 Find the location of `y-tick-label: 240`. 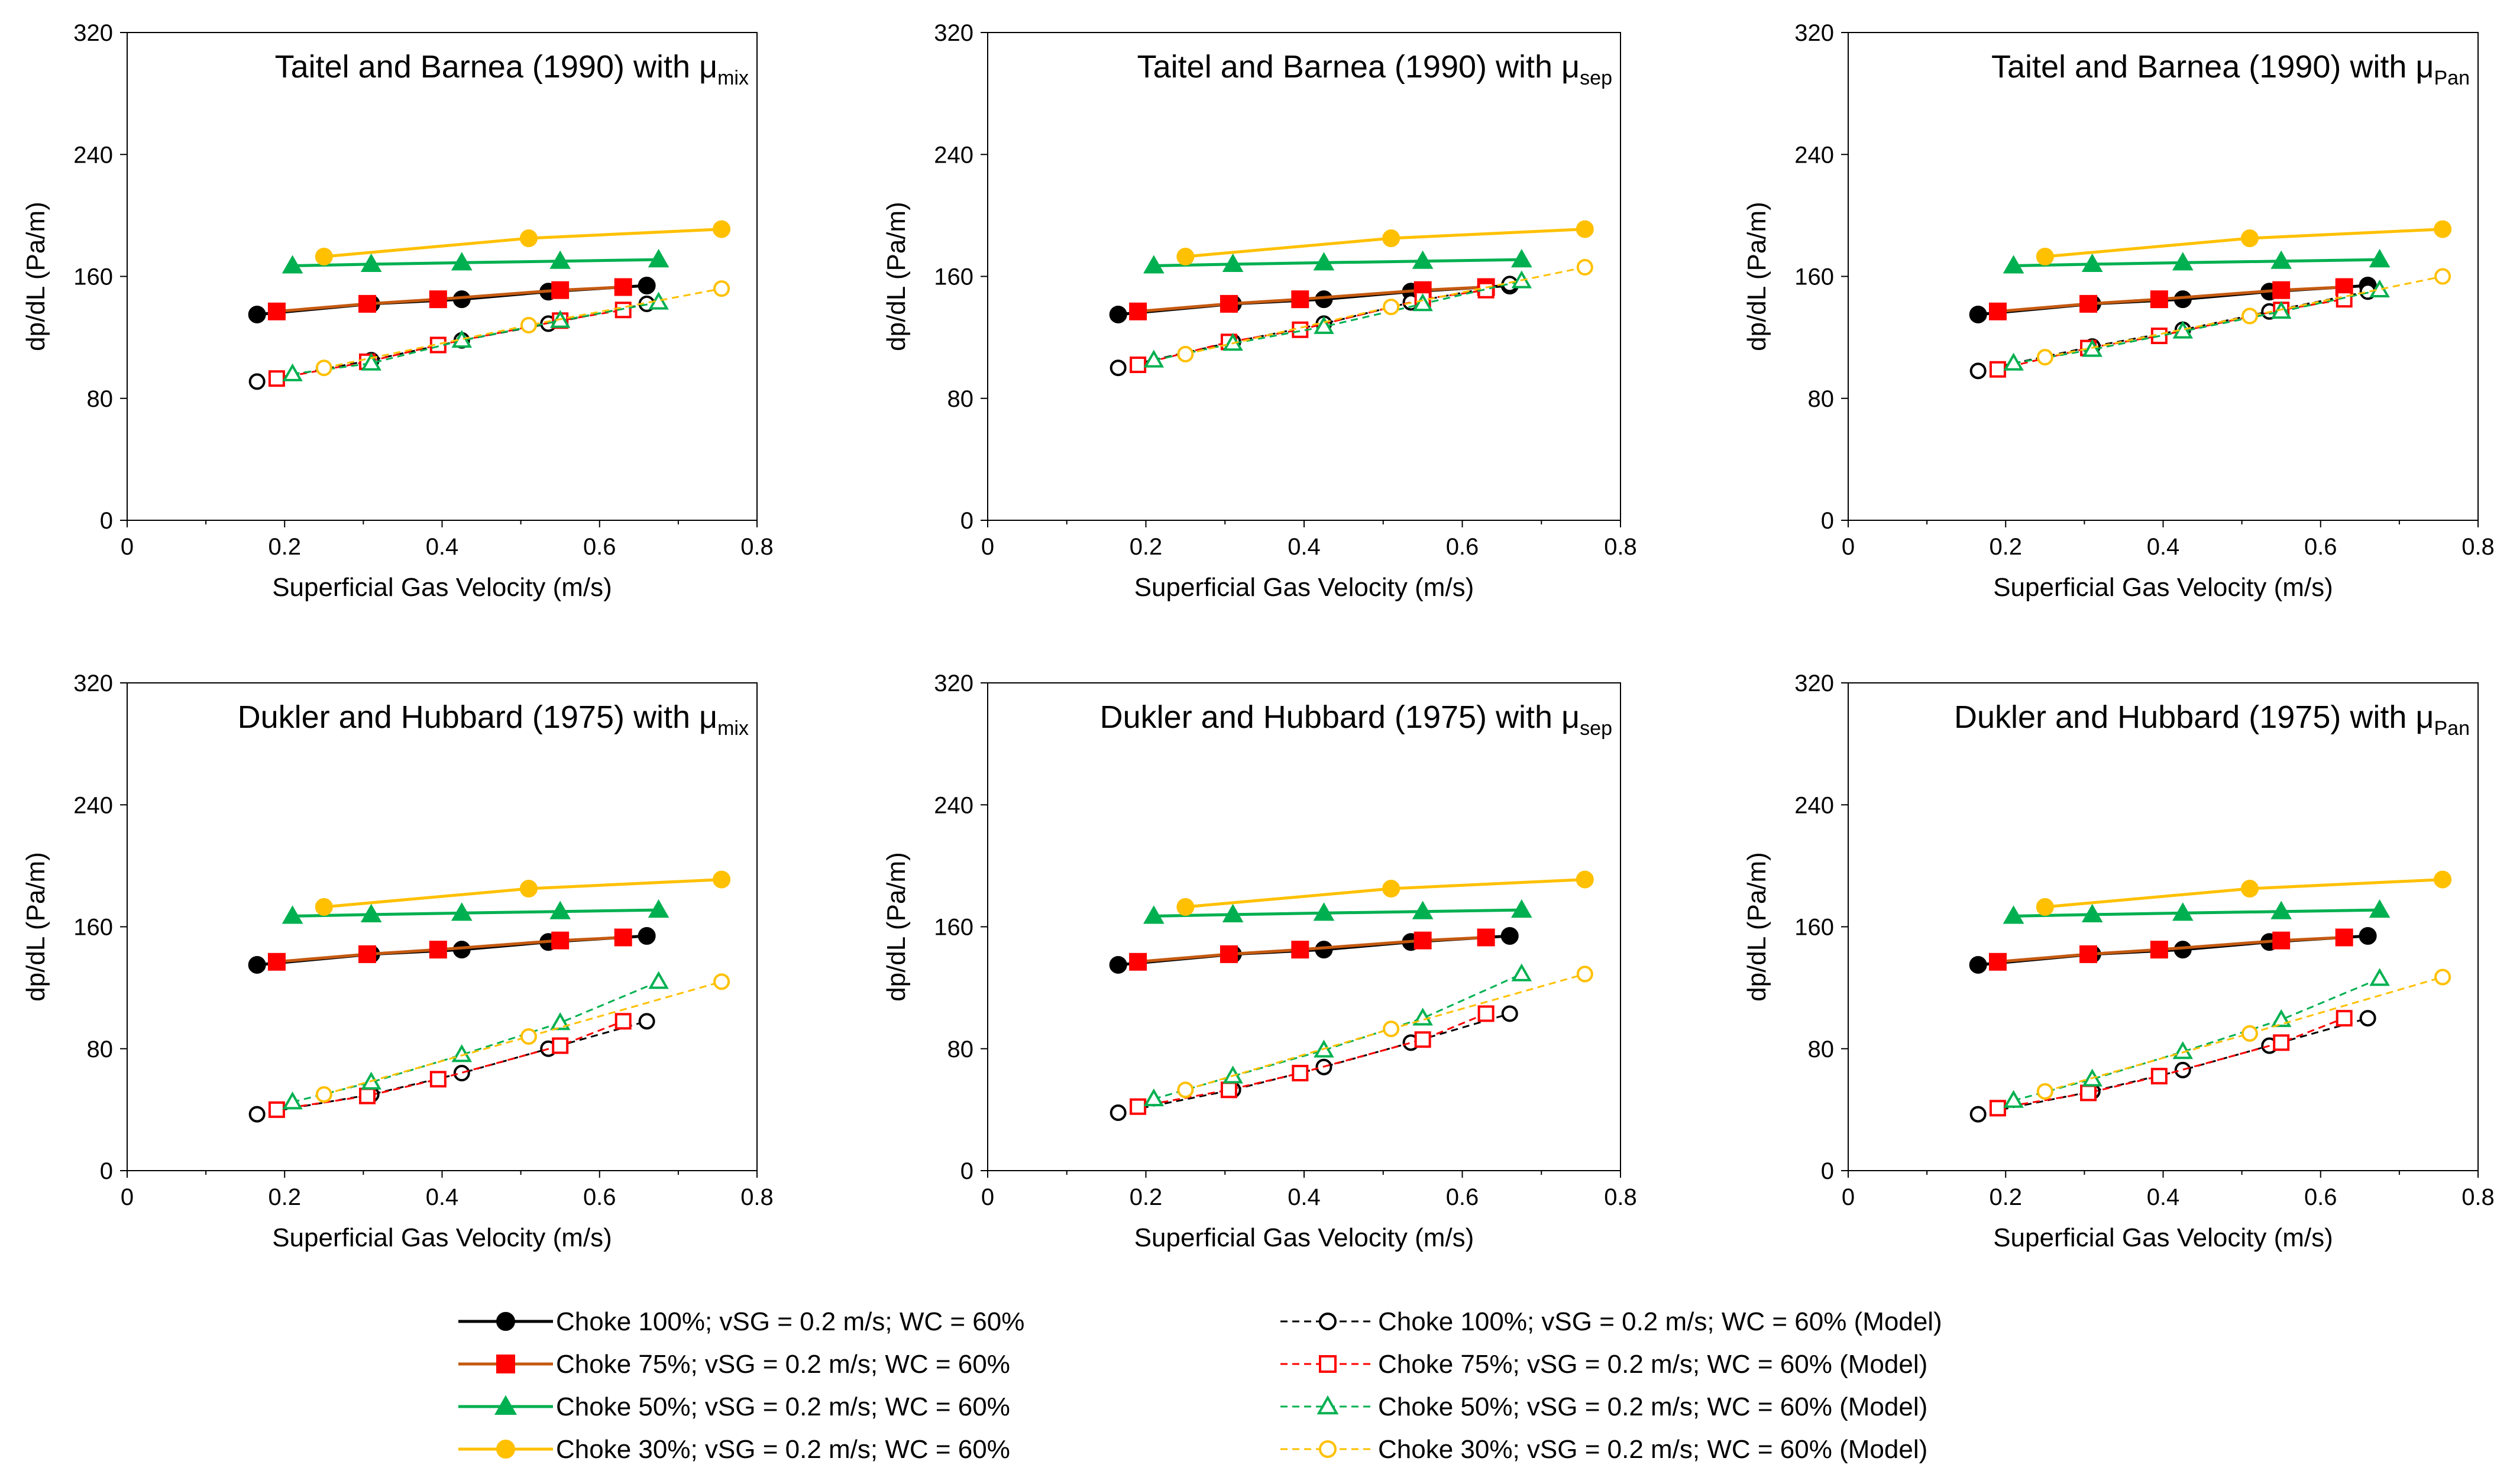

y-tick-label: 240 is located at coordinates (1814, 805).